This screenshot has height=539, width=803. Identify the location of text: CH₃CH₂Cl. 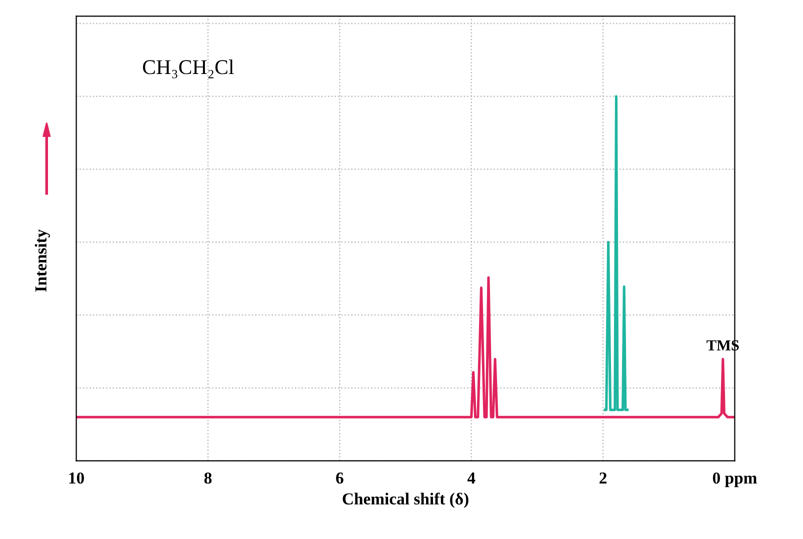
(188, 69).